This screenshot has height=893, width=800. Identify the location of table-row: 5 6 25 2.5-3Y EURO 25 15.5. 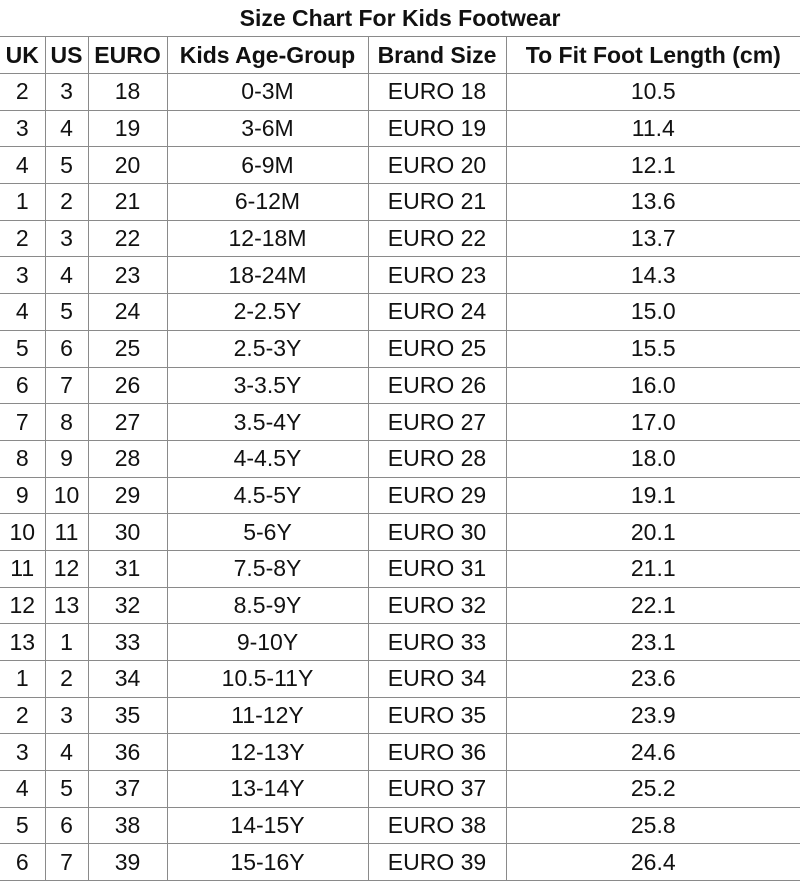
(400, 348).